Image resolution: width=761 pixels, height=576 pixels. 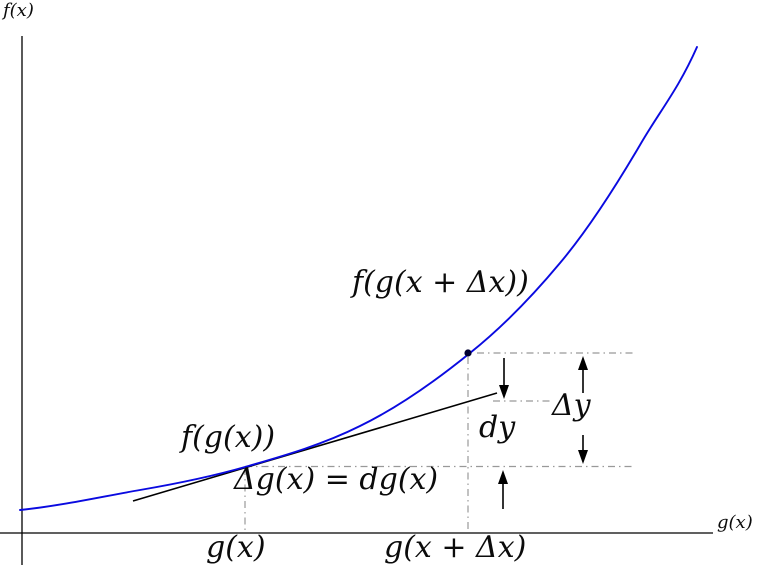 What do you see at coordinates (440, 282) in the screenshot?
I see `label-f-of-g-x-plus-dx: f(g(x + Δx))` at bounding box center [440, 282].